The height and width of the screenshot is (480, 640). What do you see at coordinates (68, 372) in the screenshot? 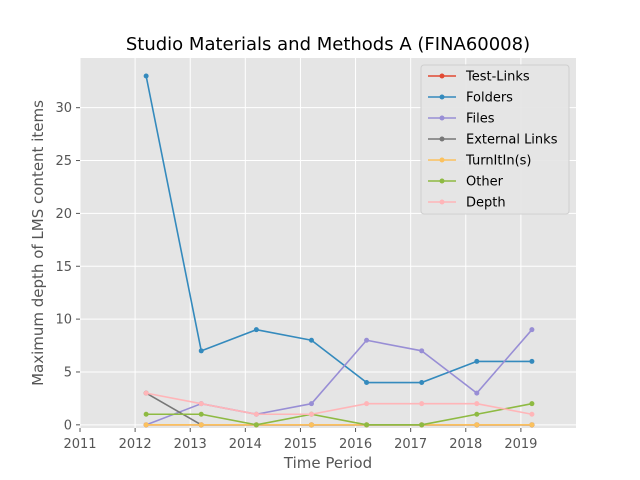
I see `y-tick-label: 5` at bounding box center [68, 372].